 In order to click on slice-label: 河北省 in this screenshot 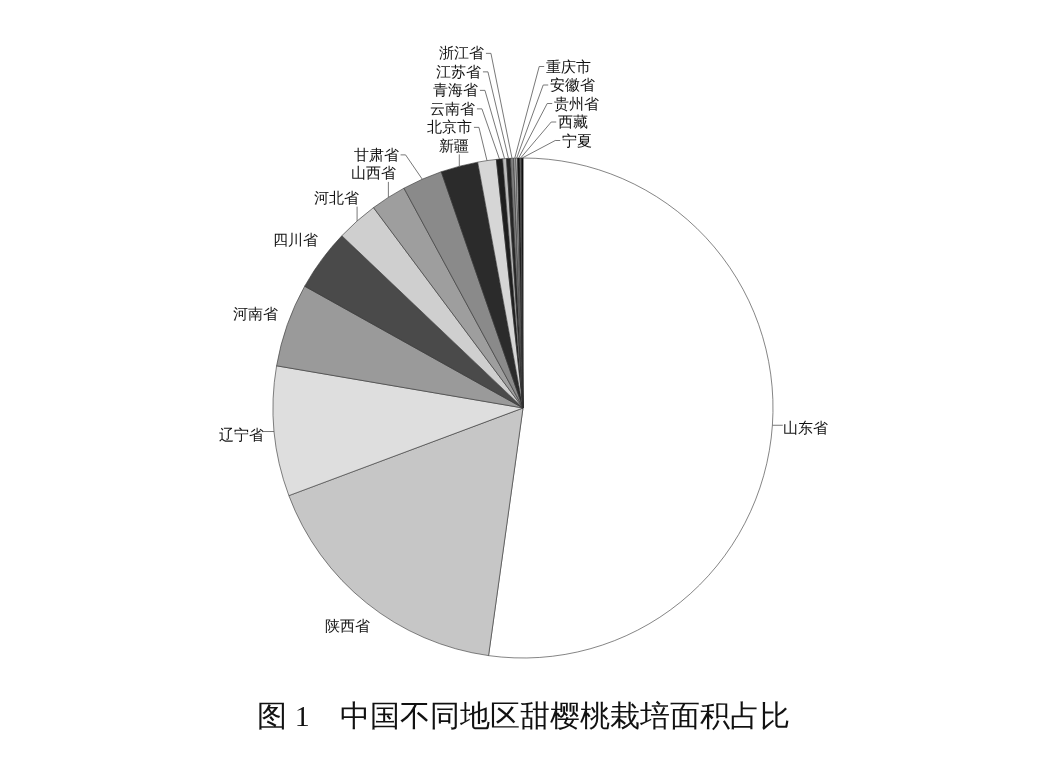, I will do `click(337, 198)`.